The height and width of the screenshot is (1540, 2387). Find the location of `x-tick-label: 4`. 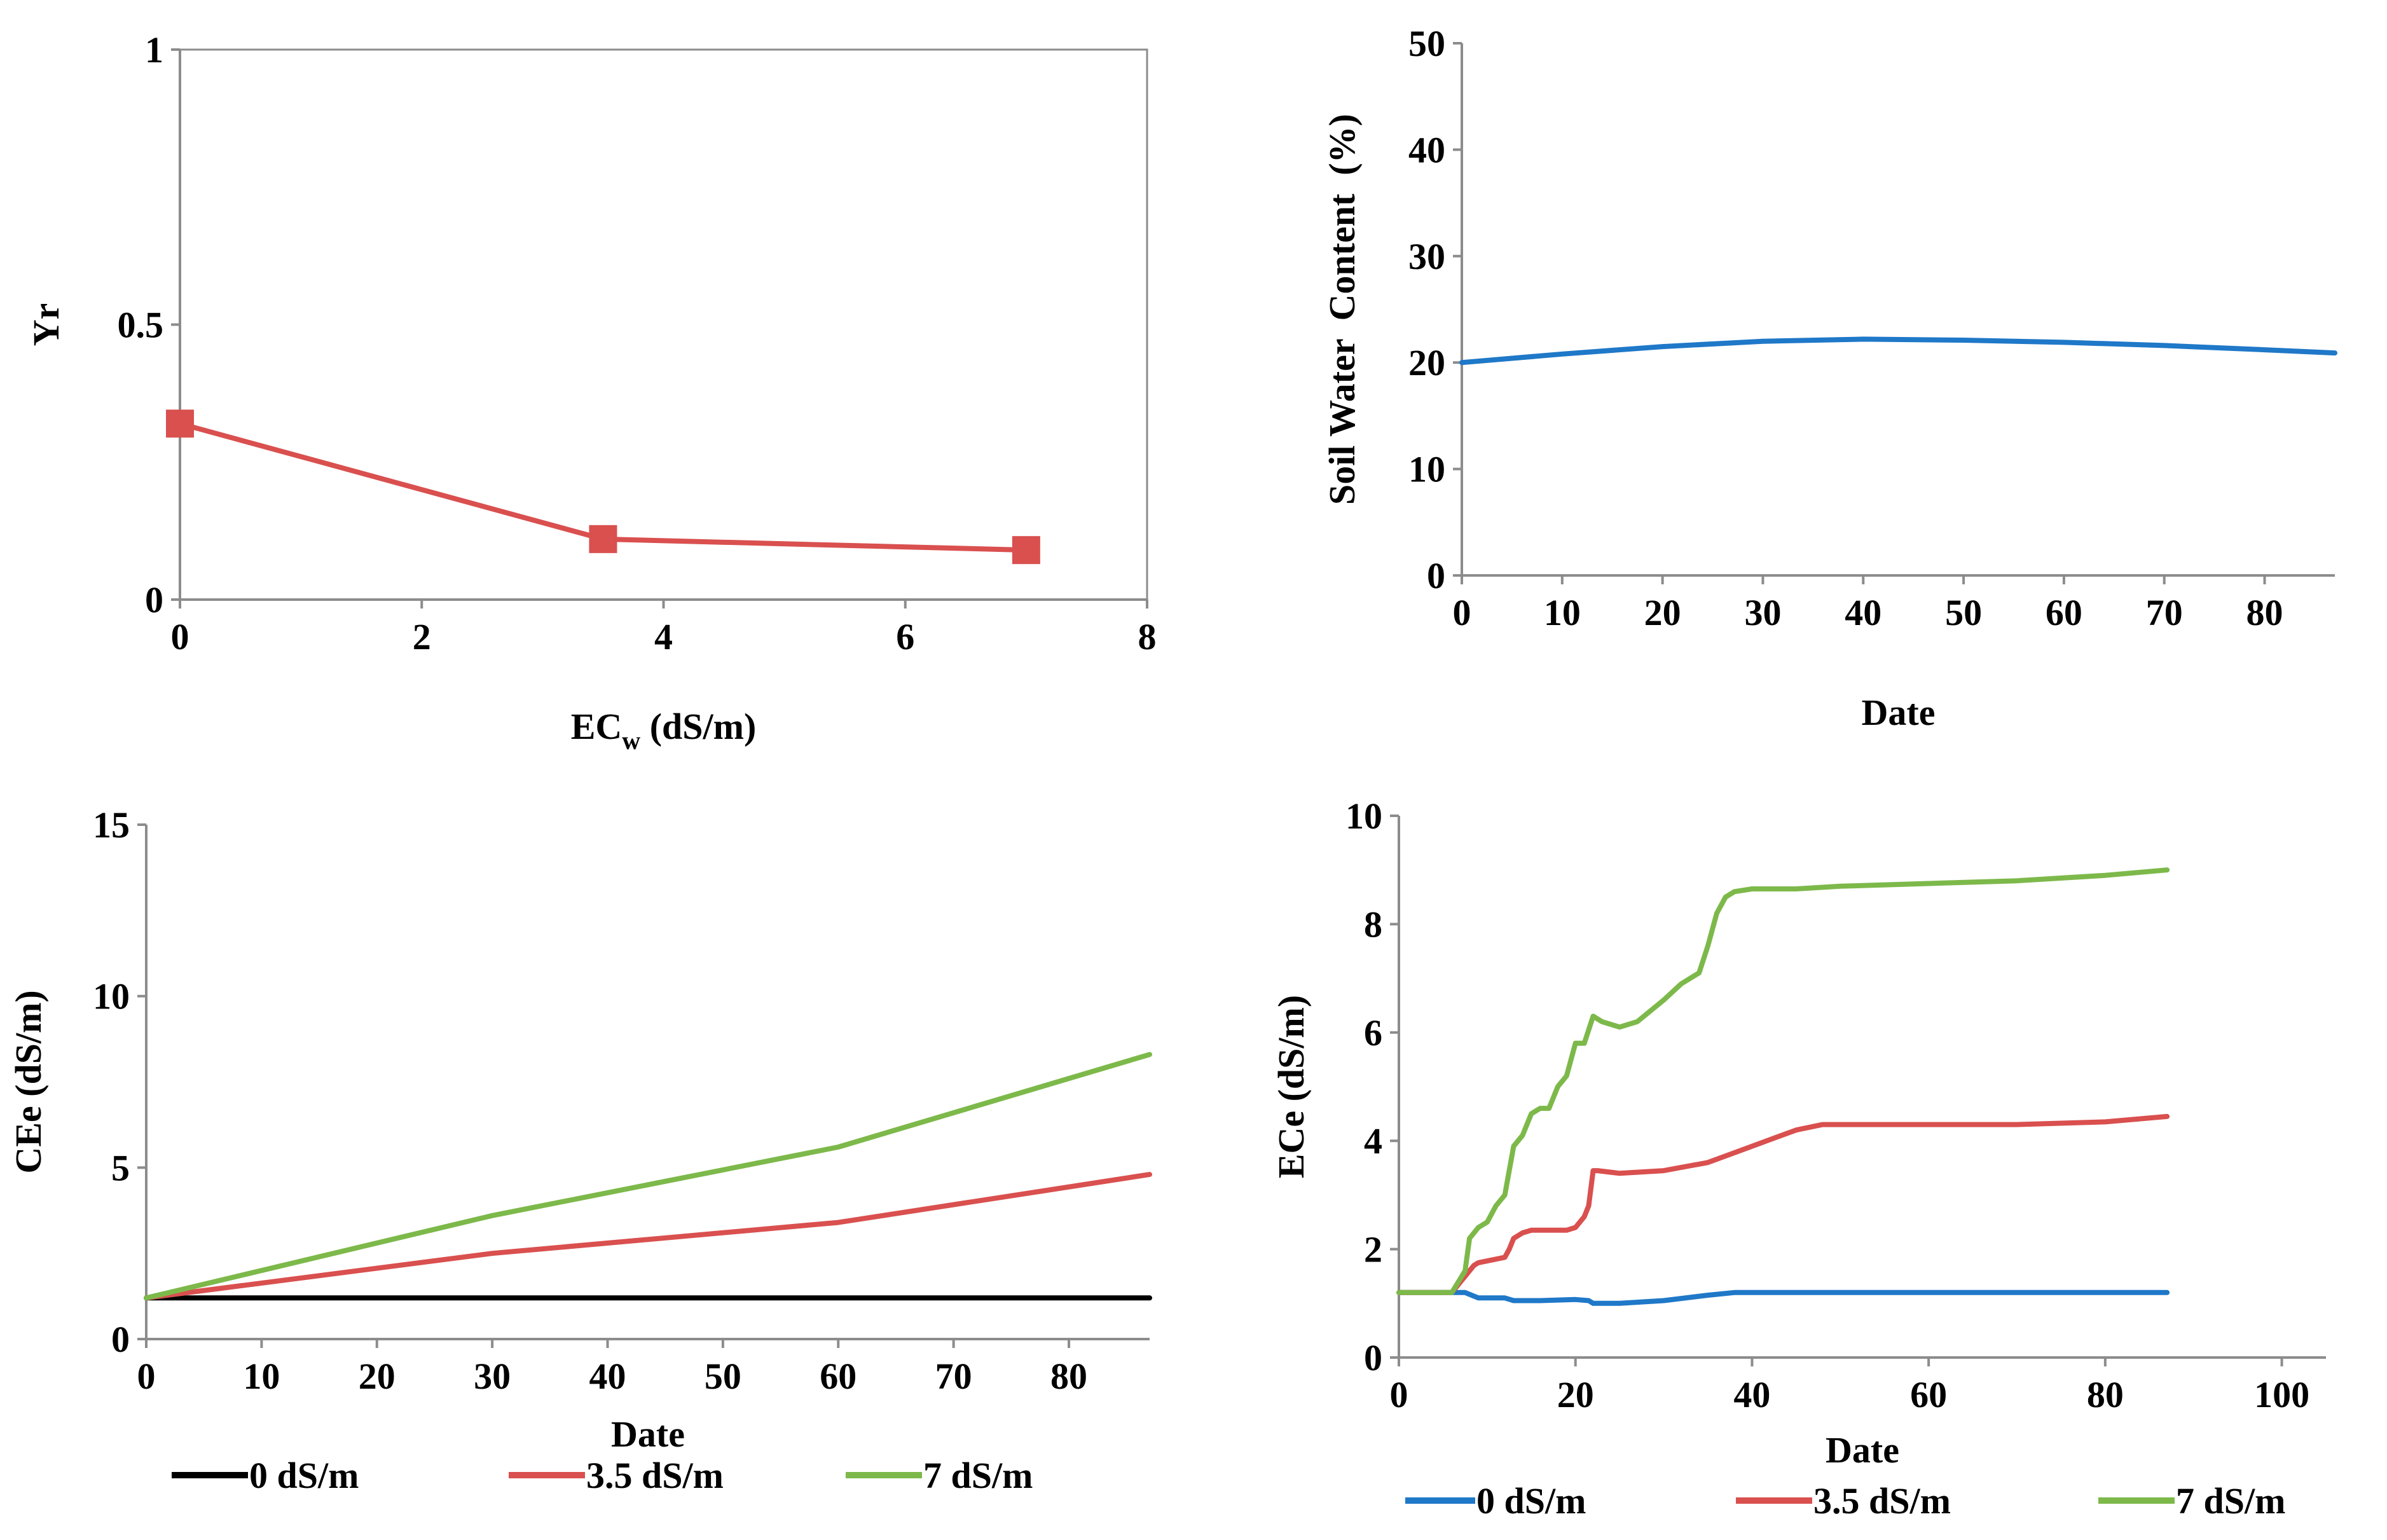

x-tick-label: 4 is located at coordinates (663, 636).